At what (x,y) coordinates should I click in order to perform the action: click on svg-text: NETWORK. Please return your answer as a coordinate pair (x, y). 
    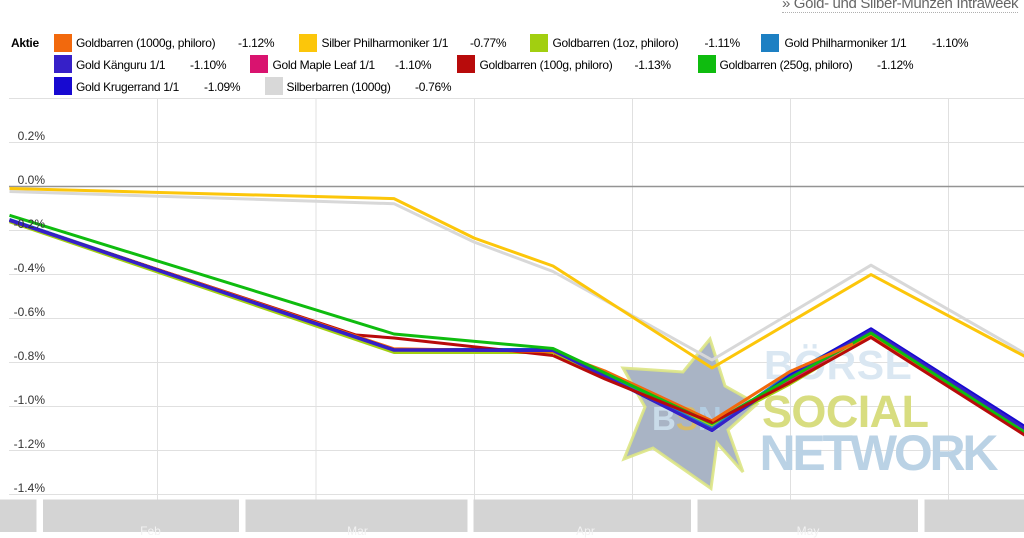
    Looking at the image, I should click on (879, 453).